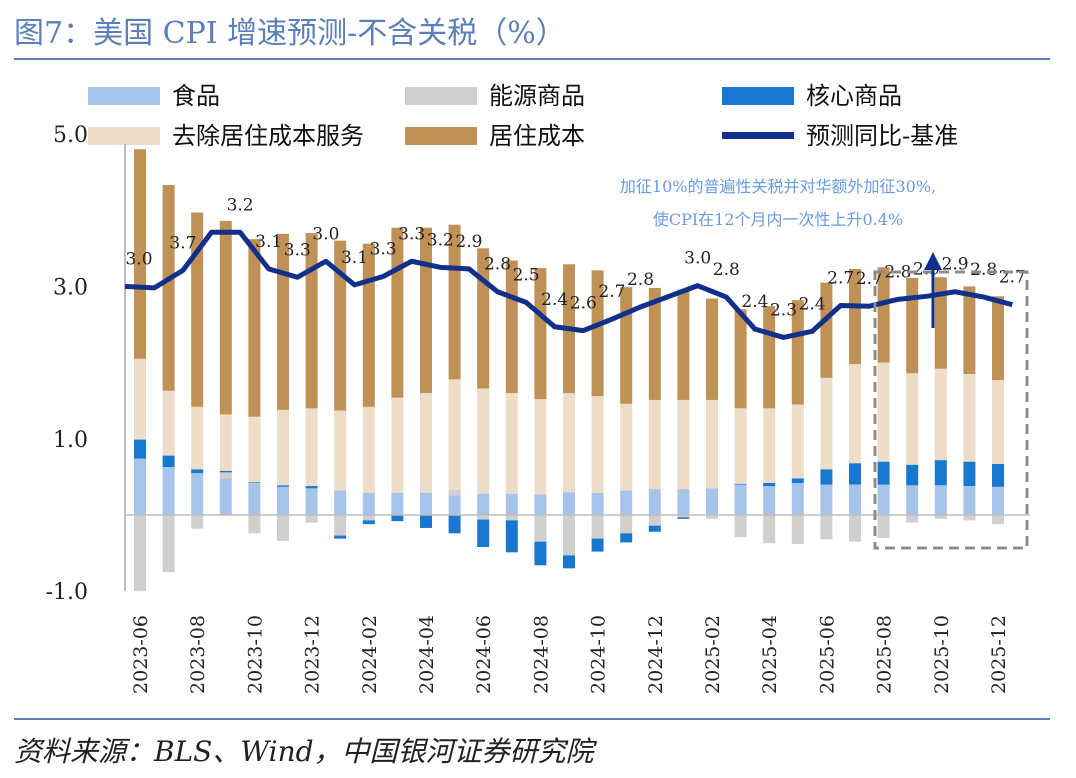 This screenshot has width=1076, height=778. What do you see at coordinates (141, 654) in the screenshot?
I see `x-tick-label: 2023-06` at bounding box center [141, 654].